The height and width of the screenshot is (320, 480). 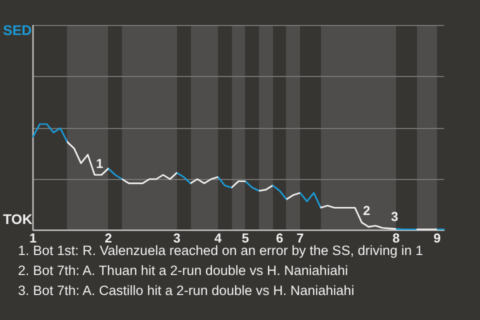 I want to click on annotation: 1, so click(x=100, y=163).